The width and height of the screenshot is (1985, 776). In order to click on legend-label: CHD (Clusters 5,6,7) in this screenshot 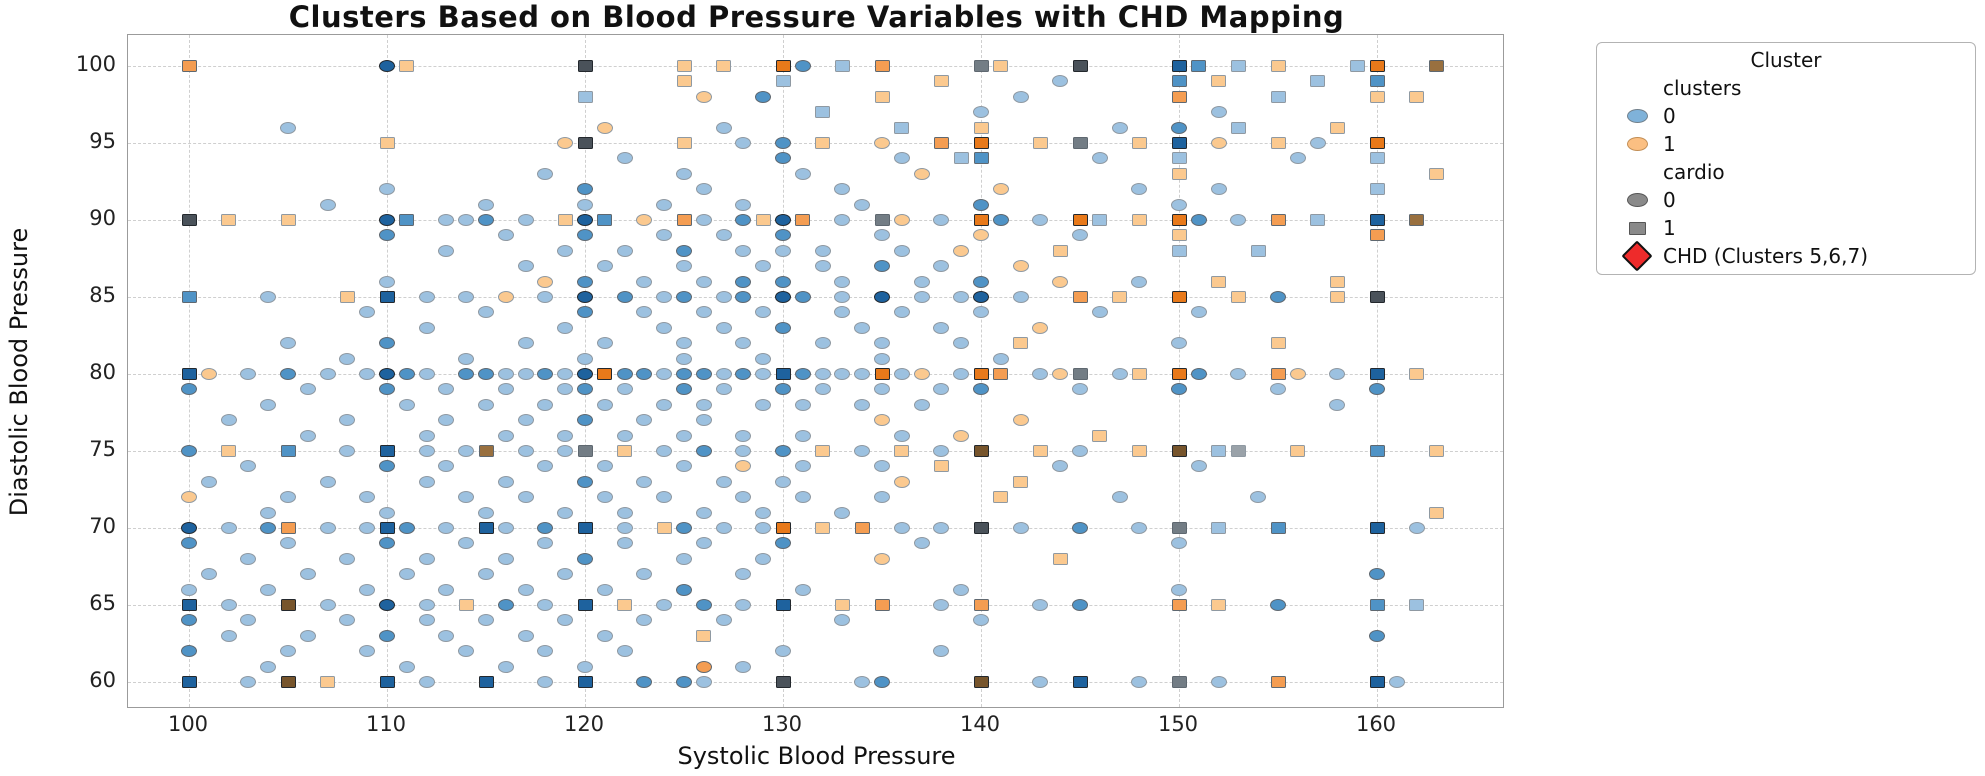, I will do `click(1766, 256)`.